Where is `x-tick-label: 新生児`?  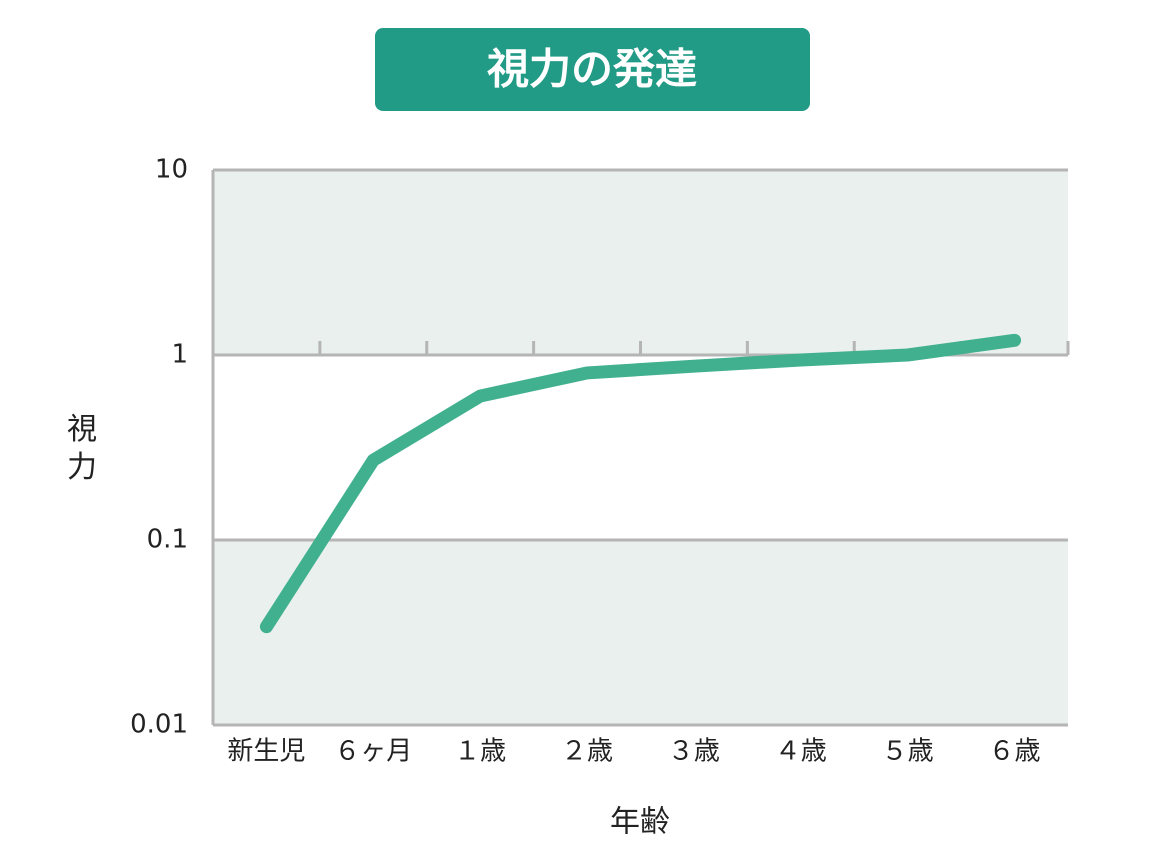 x-tick-label: 新生児 is located at coordinates (266, 752).